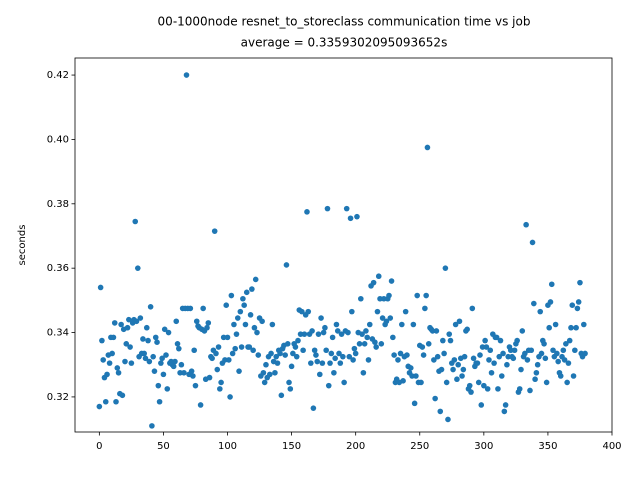 The image size is (640, 480). Describe the element at coordinates (547, 446) in the screenshot. I see `x-tick-label: 350` at that location.